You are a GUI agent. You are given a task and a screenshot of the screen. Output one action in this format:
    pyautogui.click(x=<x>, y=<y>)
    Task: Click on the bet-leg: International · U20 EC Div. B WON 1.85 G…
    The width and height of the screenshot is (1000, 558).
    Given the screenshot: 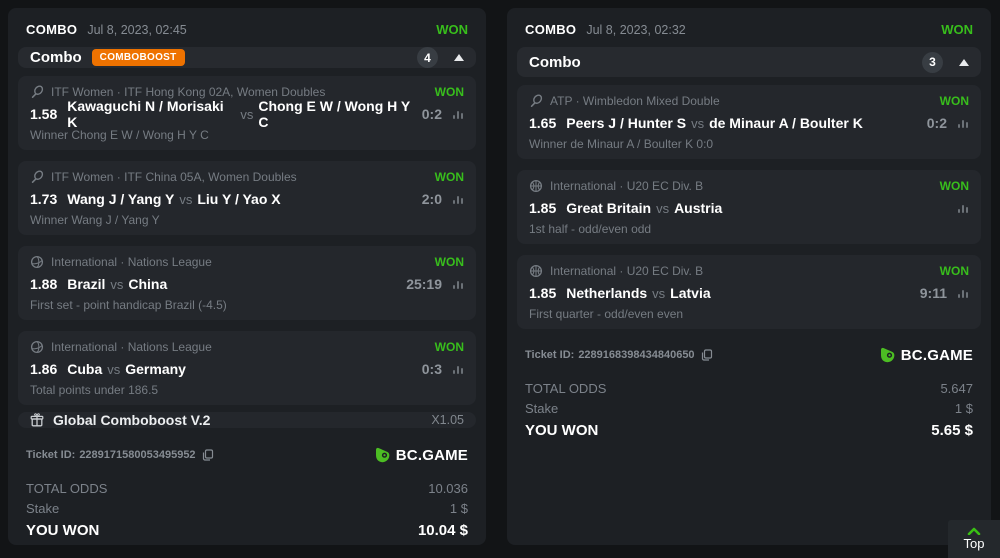 What is the action you would take?
    pyautogui.click(x=749, y=207)
    